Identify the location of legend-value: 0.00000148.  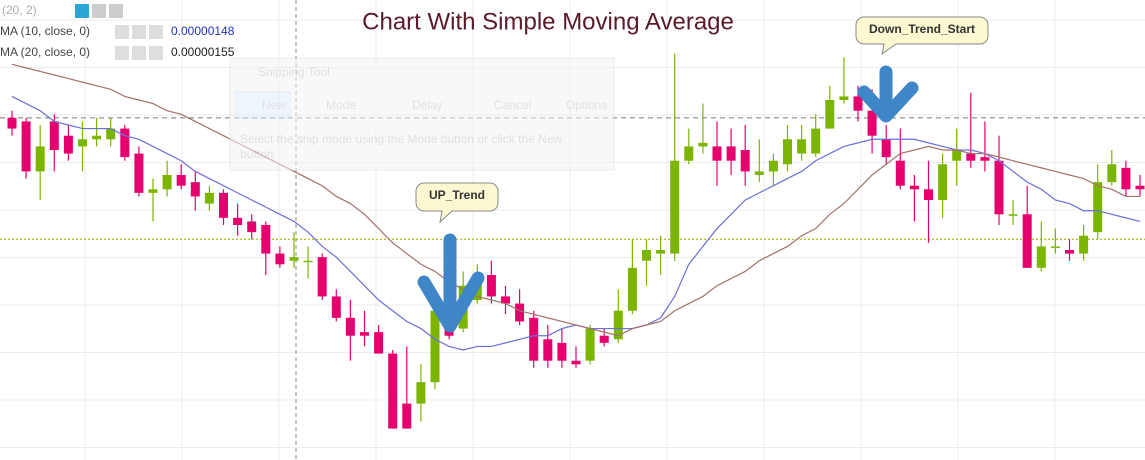
(203, 31).